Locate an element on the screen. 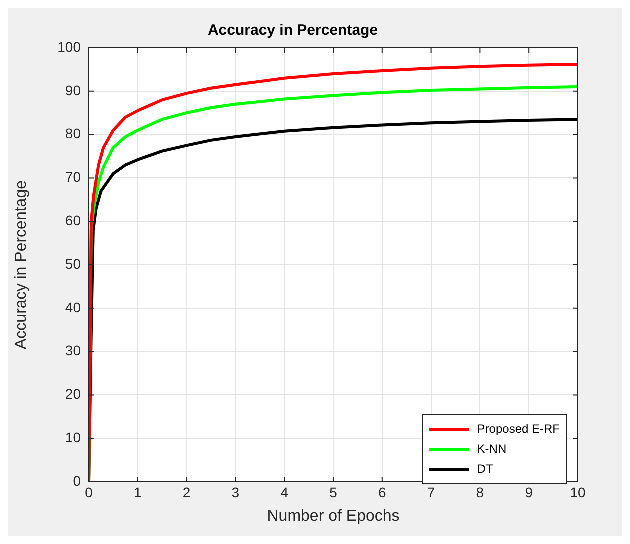  x-tick-label: 9 is located at coordinates (529, 492).